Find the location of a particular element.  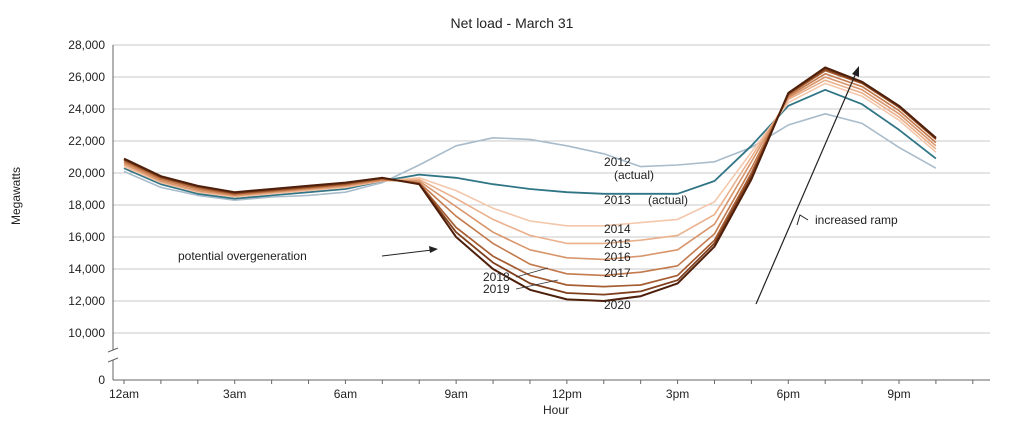

series-label-2017: 2017 is located at coordinates (617, 273).